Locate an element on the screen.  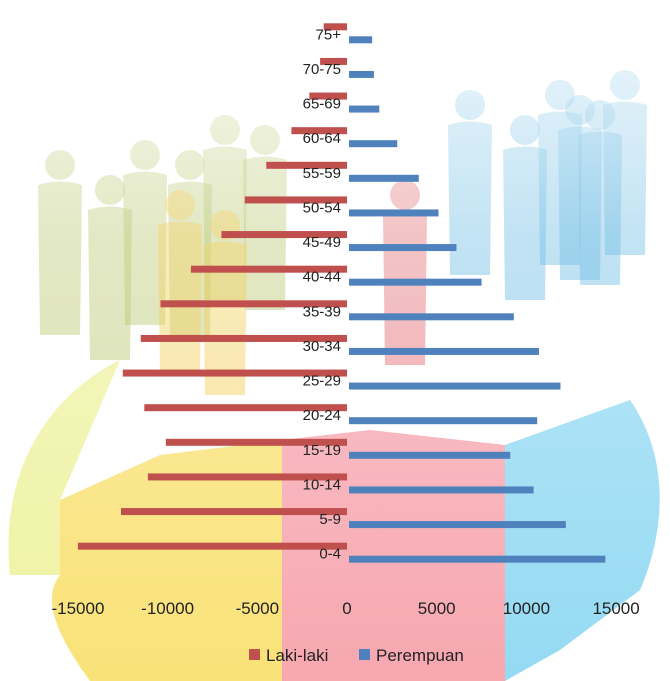
age-label-0-4: 0-4 is located at coordinates (330, 554).